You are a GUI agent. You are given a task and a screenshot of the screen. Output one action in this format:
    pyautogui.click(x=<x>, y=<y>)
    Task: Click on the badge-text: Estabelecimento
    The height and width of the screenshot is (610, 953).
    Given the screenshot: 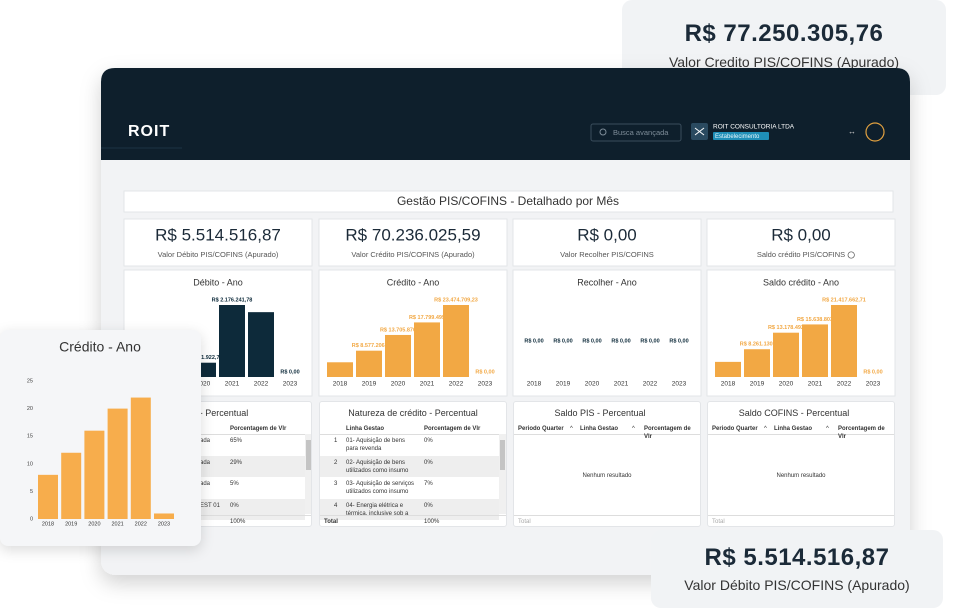 What is the action you would take?
    pyautogui.click(x=737, y=137)
    